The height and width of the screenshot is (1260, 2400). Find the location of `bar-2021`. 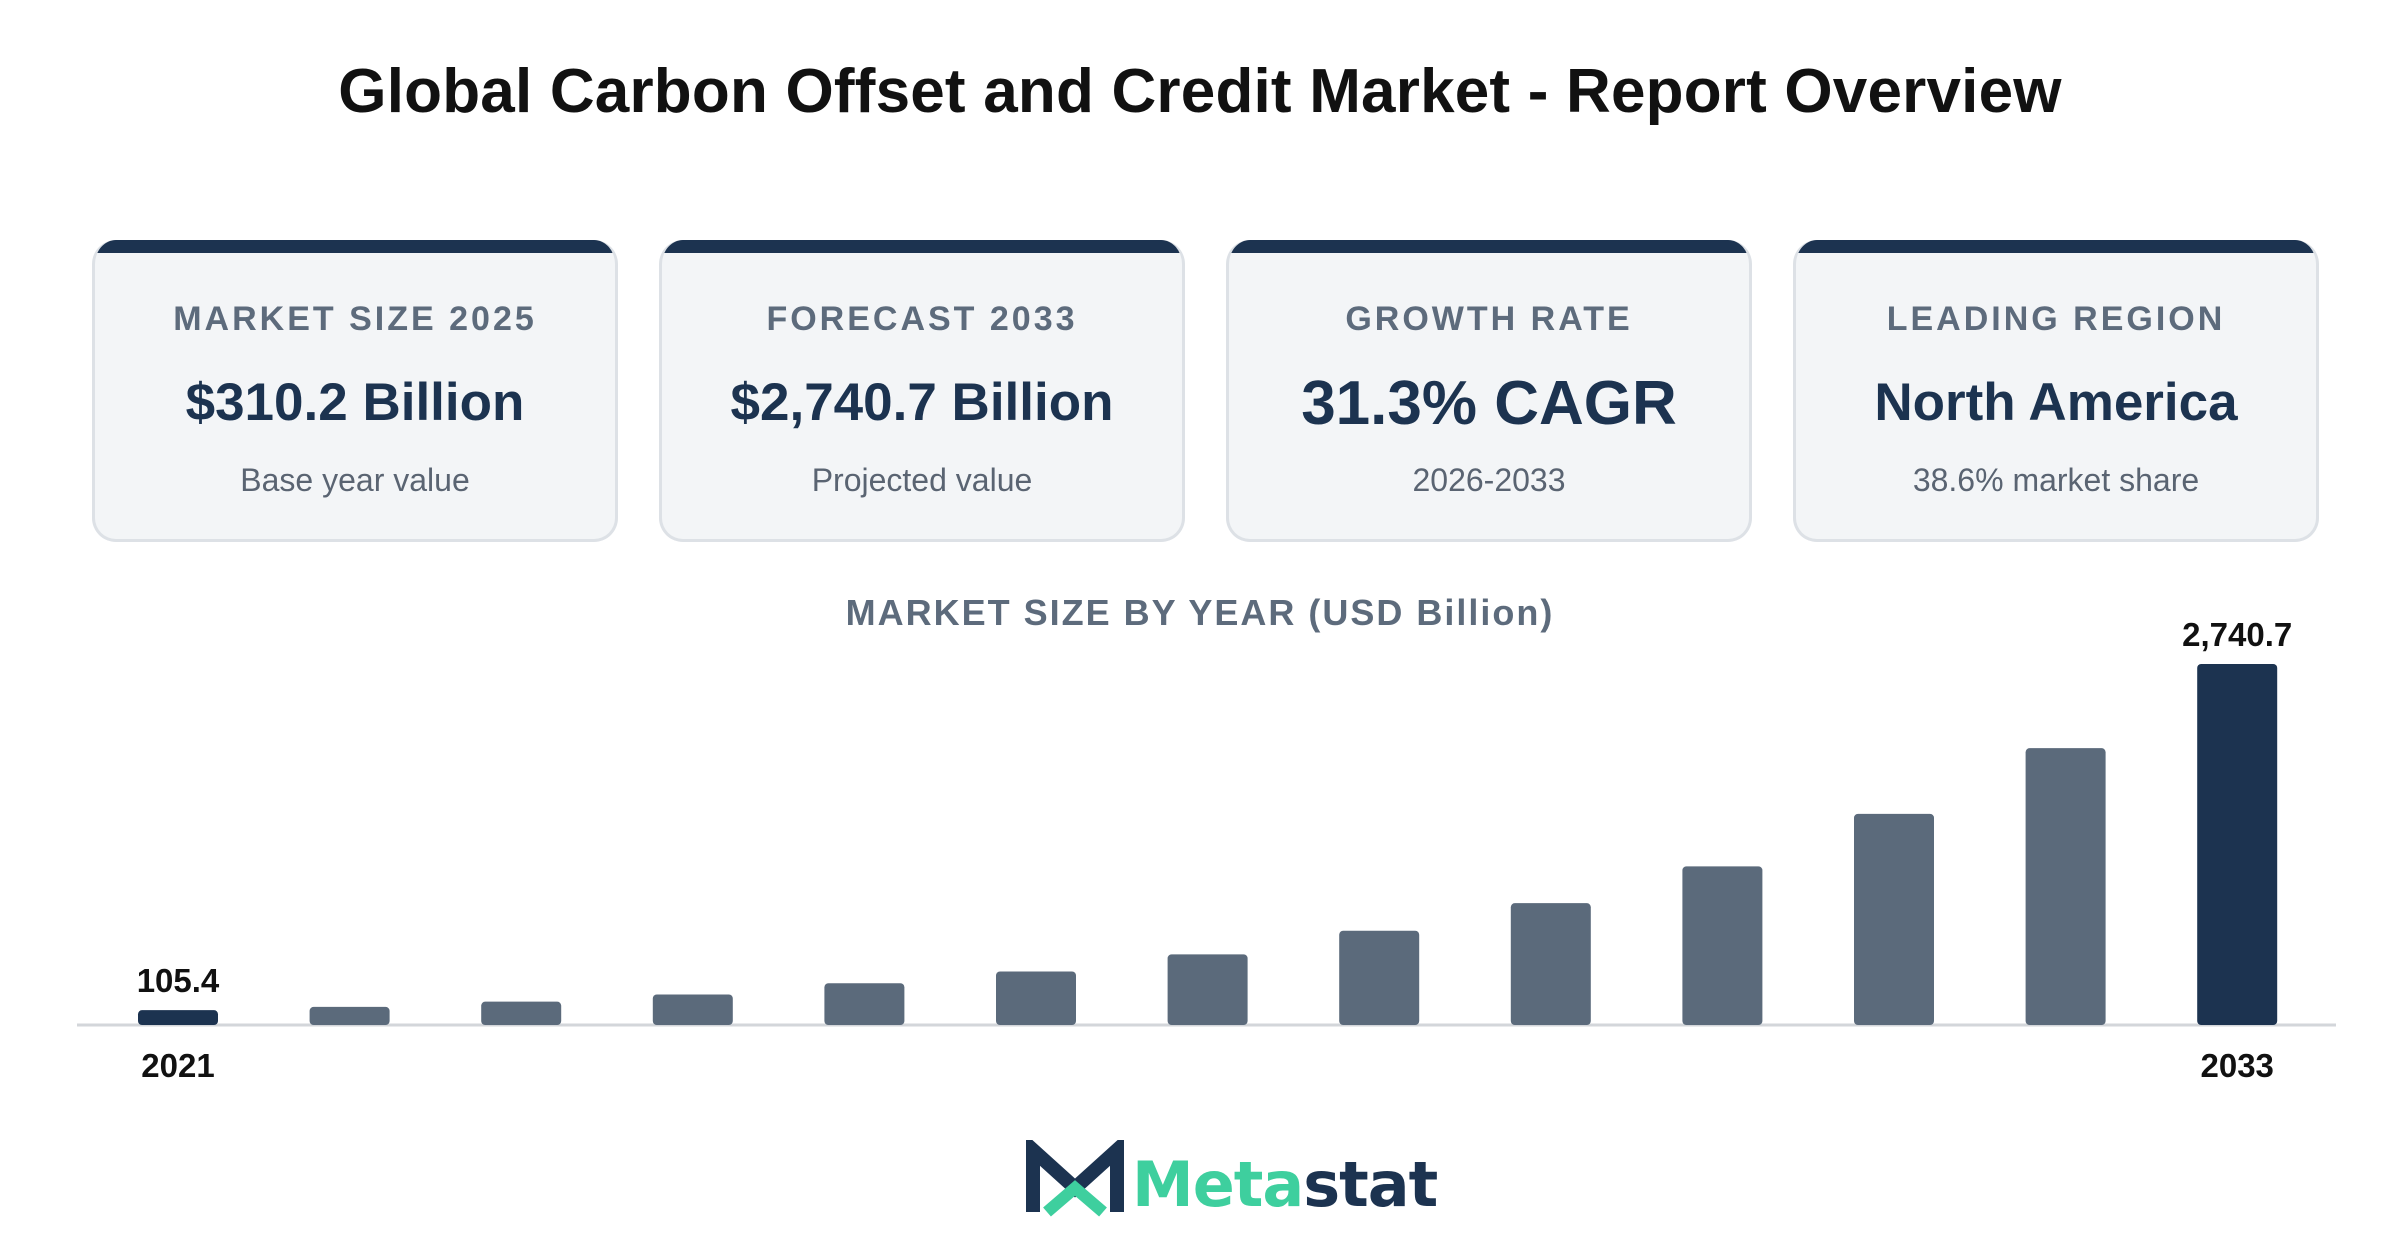

bar-2021 is located at coordinates (178, 1017).